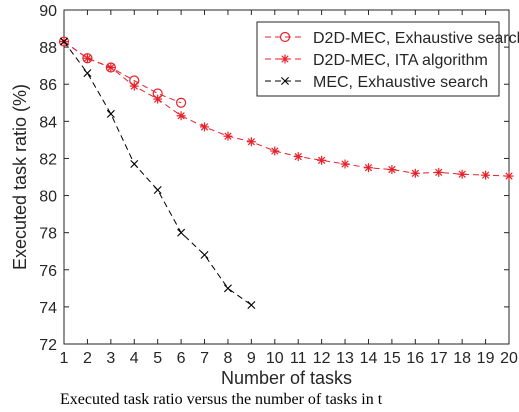  I want to click on y-tick-label: 74, so click(48, 308).